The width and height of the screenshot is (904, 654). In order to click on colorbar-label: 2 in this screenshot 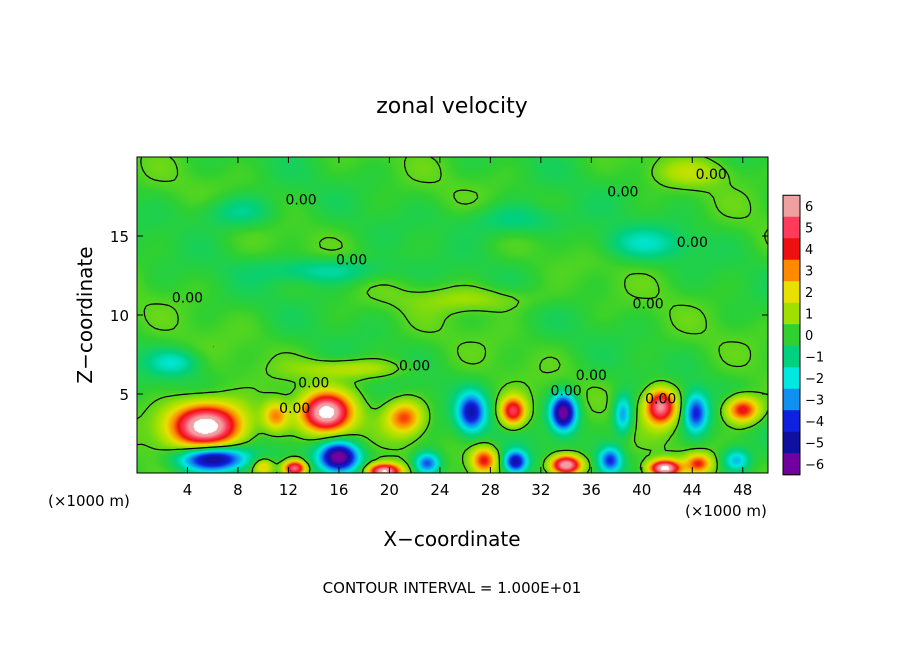, I will do `click(809, 293)`.